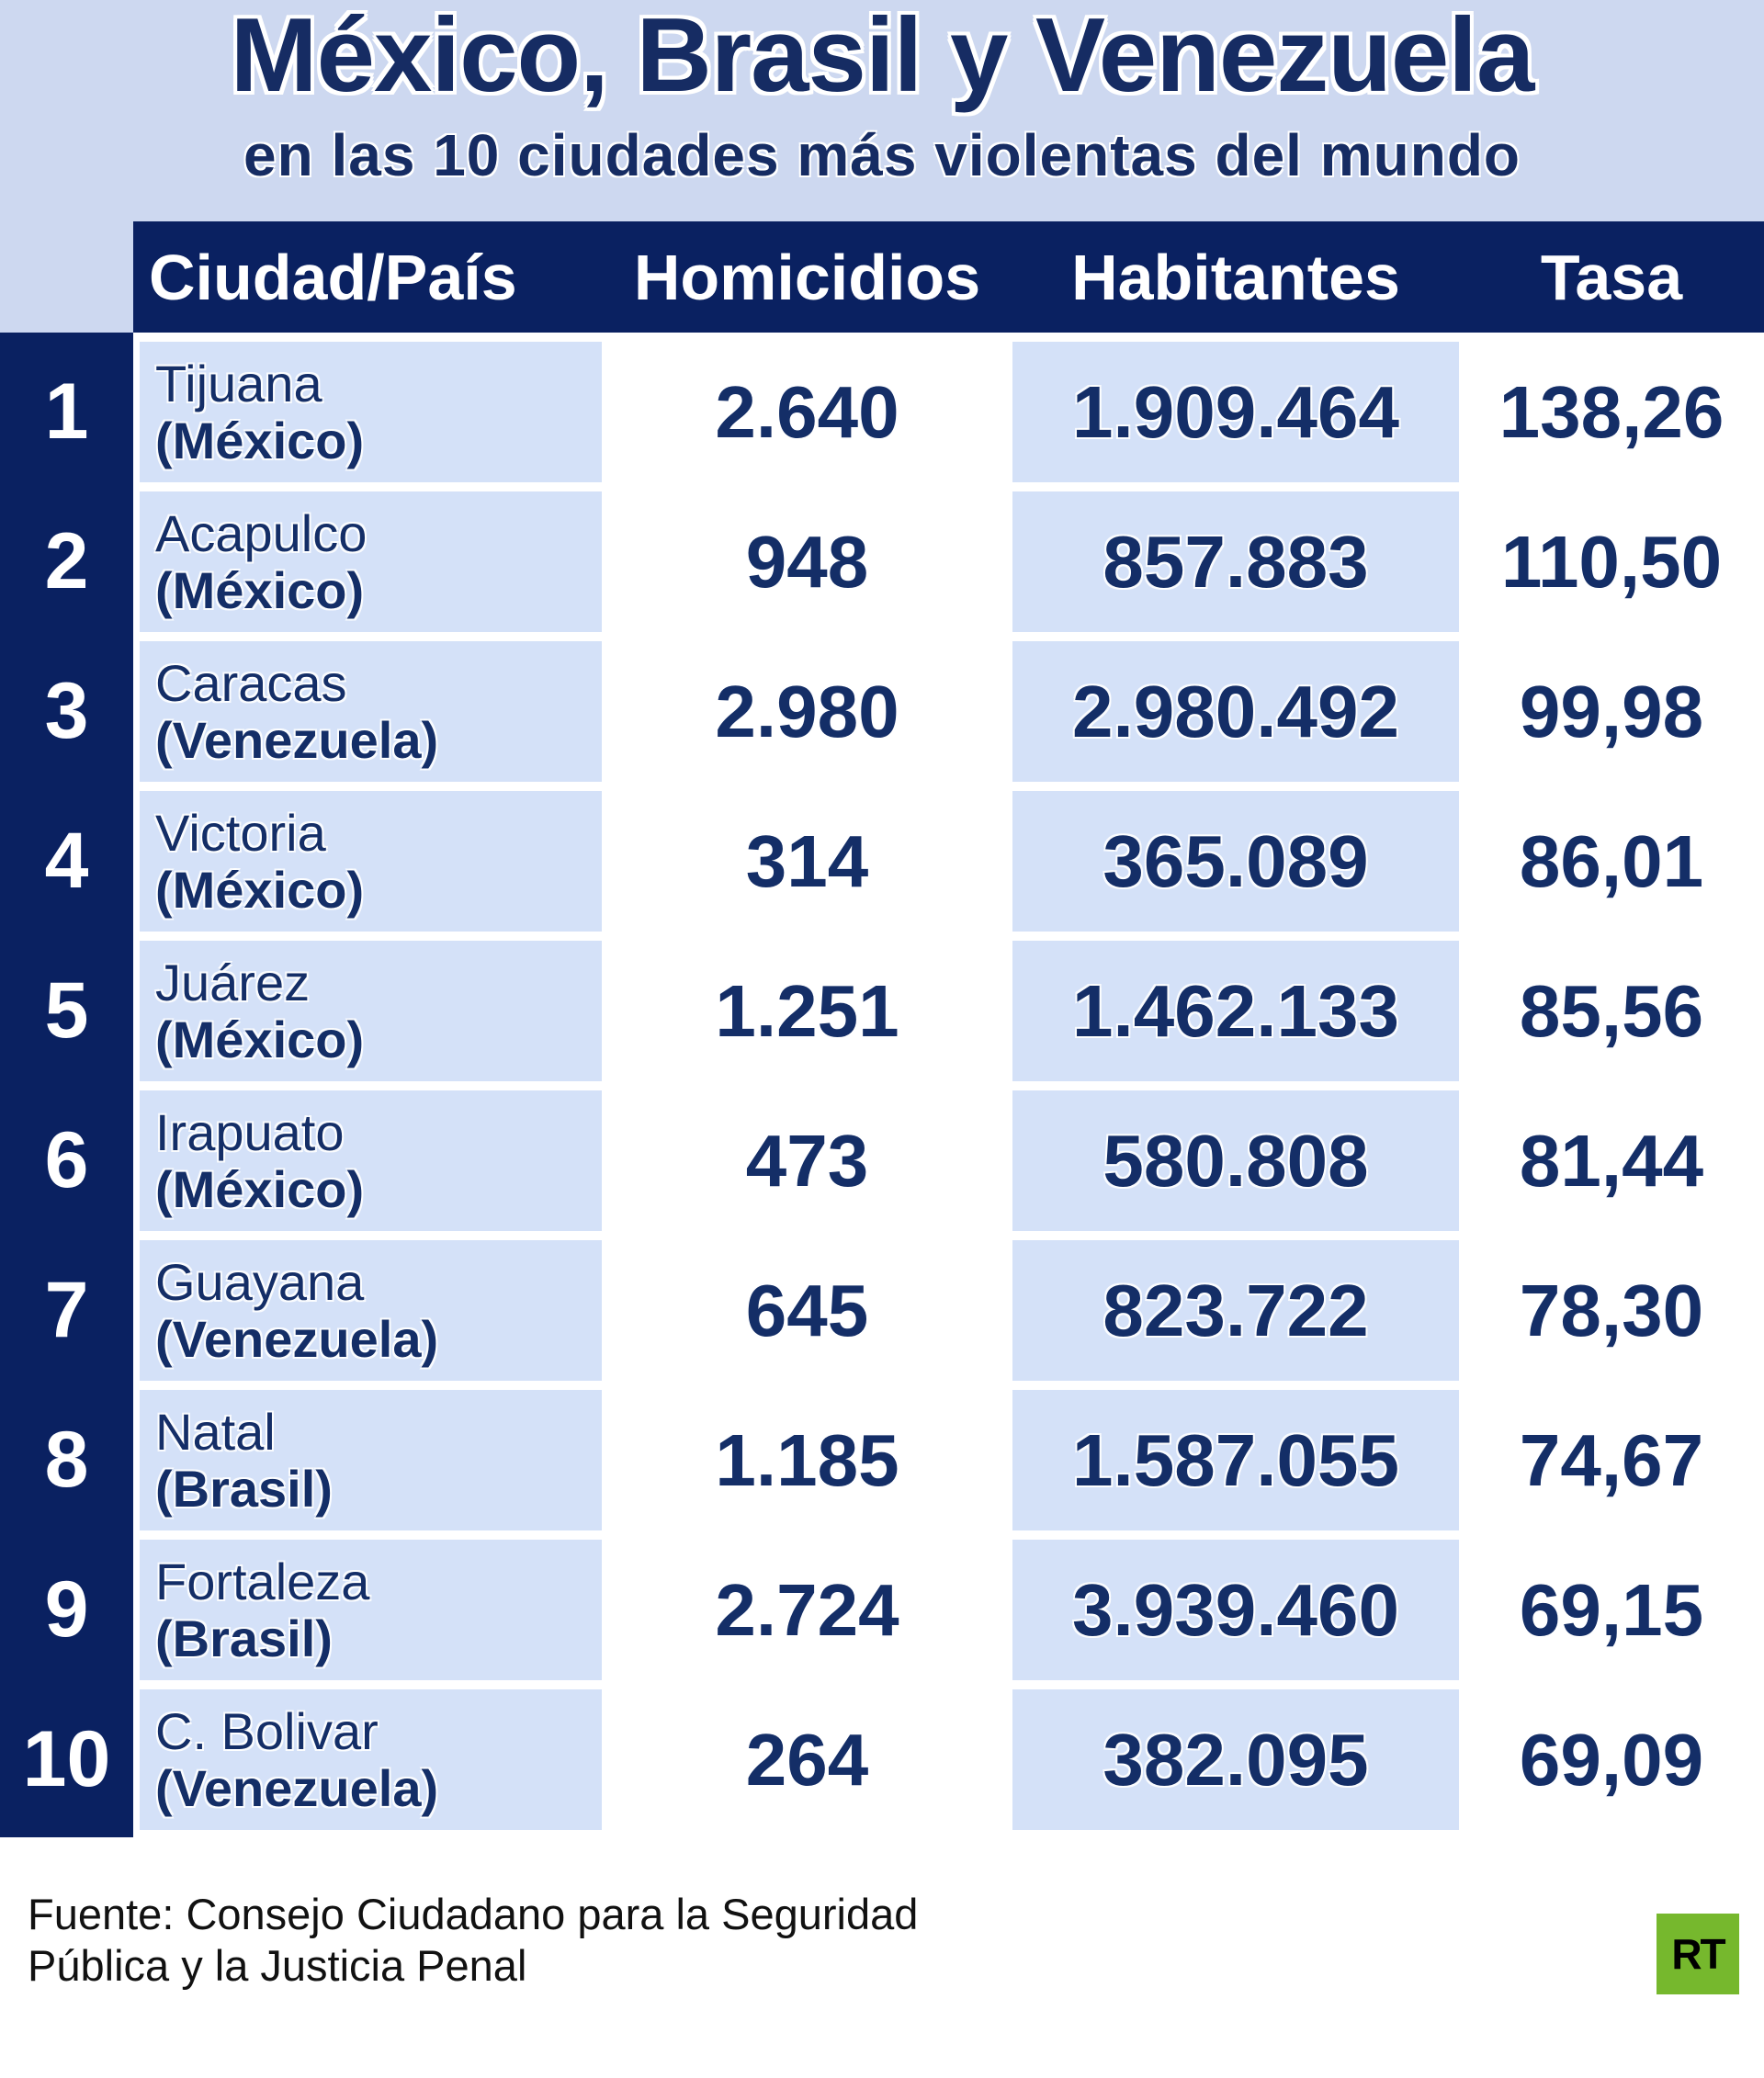  I want to click on rank-value: 2, so click(67, 561).